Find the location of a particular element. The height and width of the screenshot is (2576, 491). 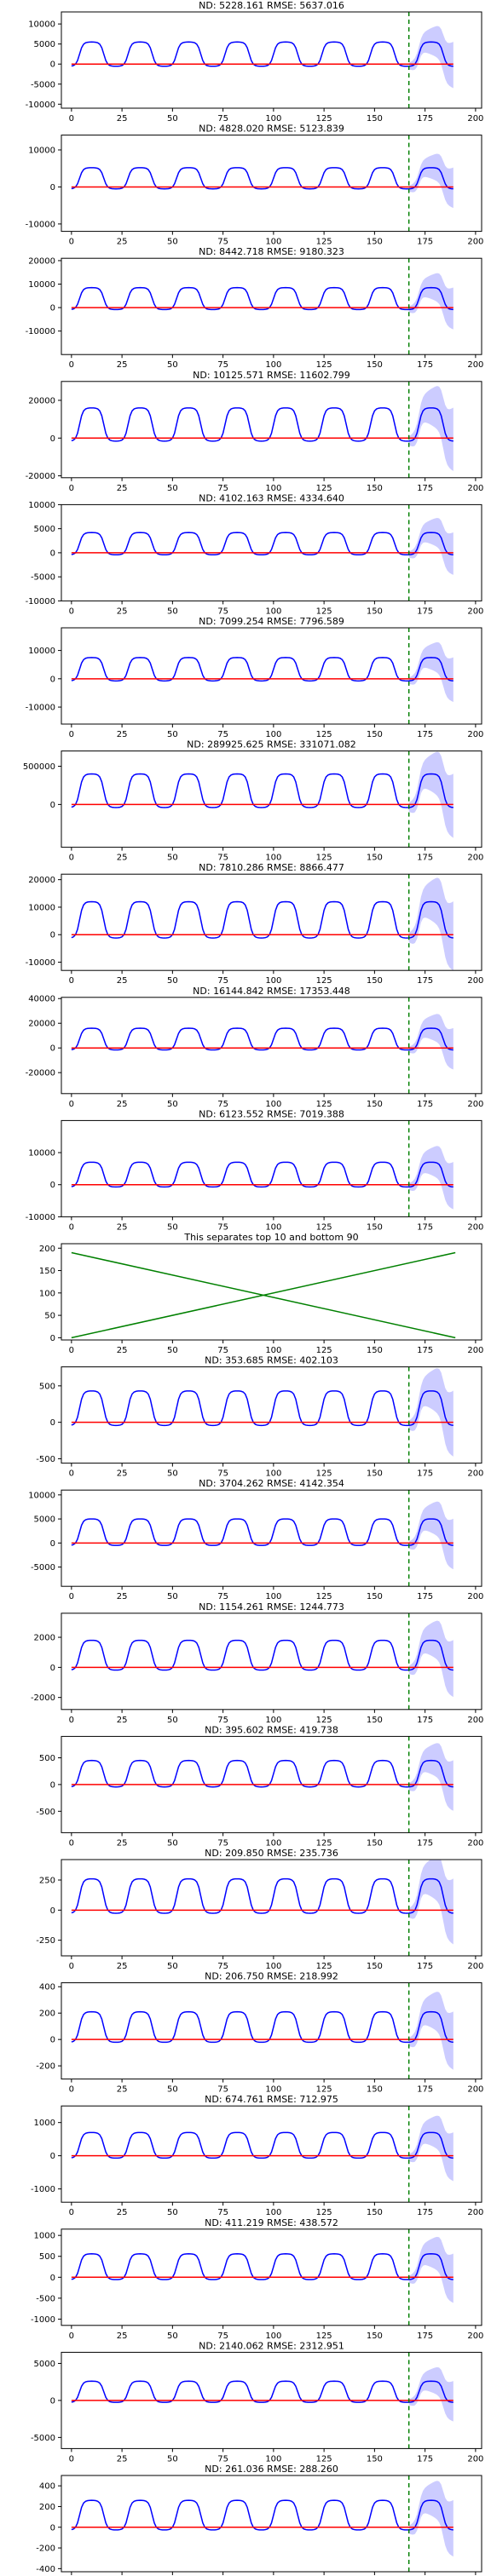

y-tick-label: -2000 is located at coordinates (43, 1698).